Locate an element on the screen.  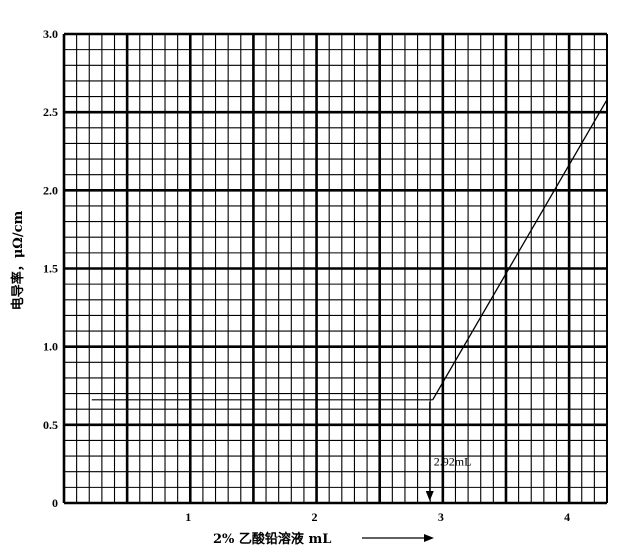
x-tick-label: 4 is located at coordinates (567, 517).